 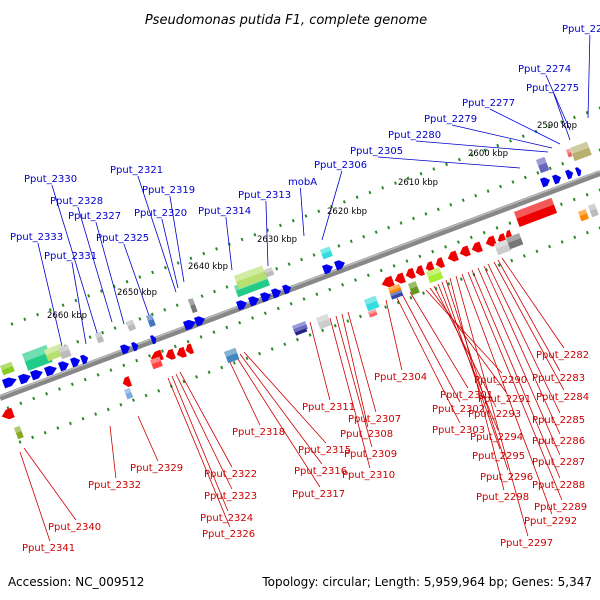 What do you see at coordinates (552, 88) in the screenshot?
I see `gene-label-forward: Pput_2275` at bounding box center [552, 88].